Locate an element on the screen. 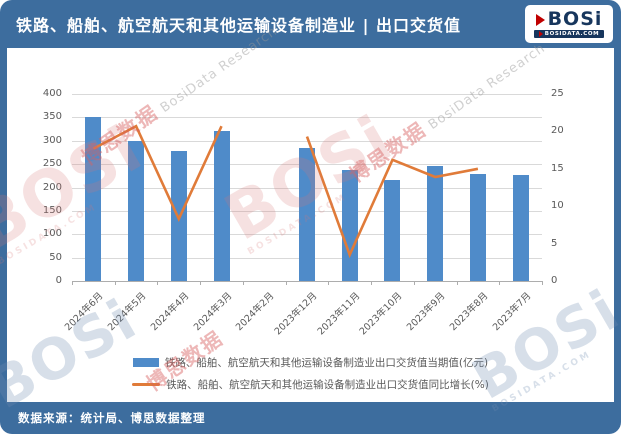 This screenshot has height=434, width=621. x-axis-category-label: 2024年4月 is located at coordinates (170, 312).